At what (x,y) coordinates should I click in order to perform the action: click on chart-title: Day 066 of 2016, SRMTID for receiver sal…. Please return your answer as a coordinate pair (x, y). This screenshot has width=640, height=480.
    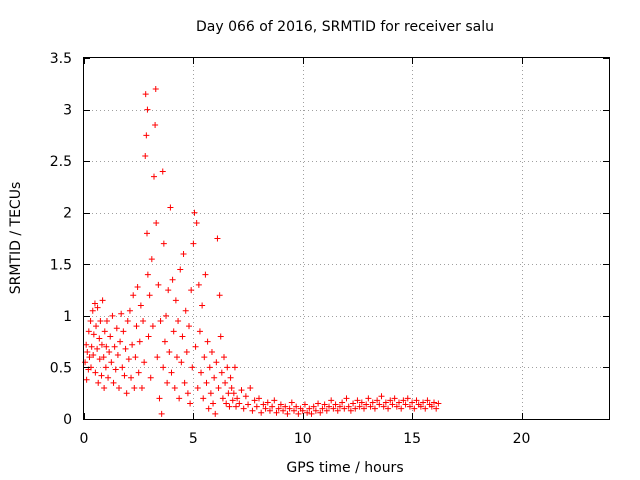
    Looking at the image, I should click on (345, 27).